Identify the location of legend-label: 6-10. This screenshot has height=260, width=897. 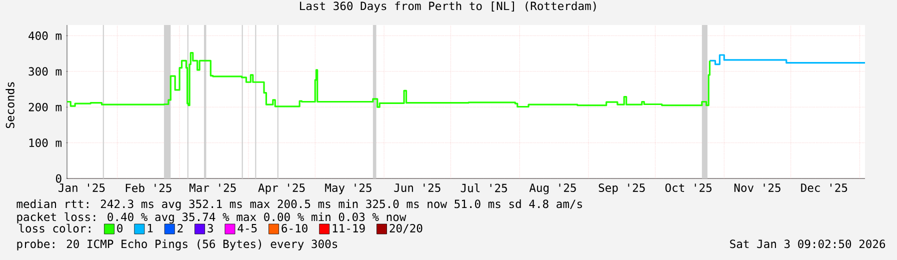
(295, 228).